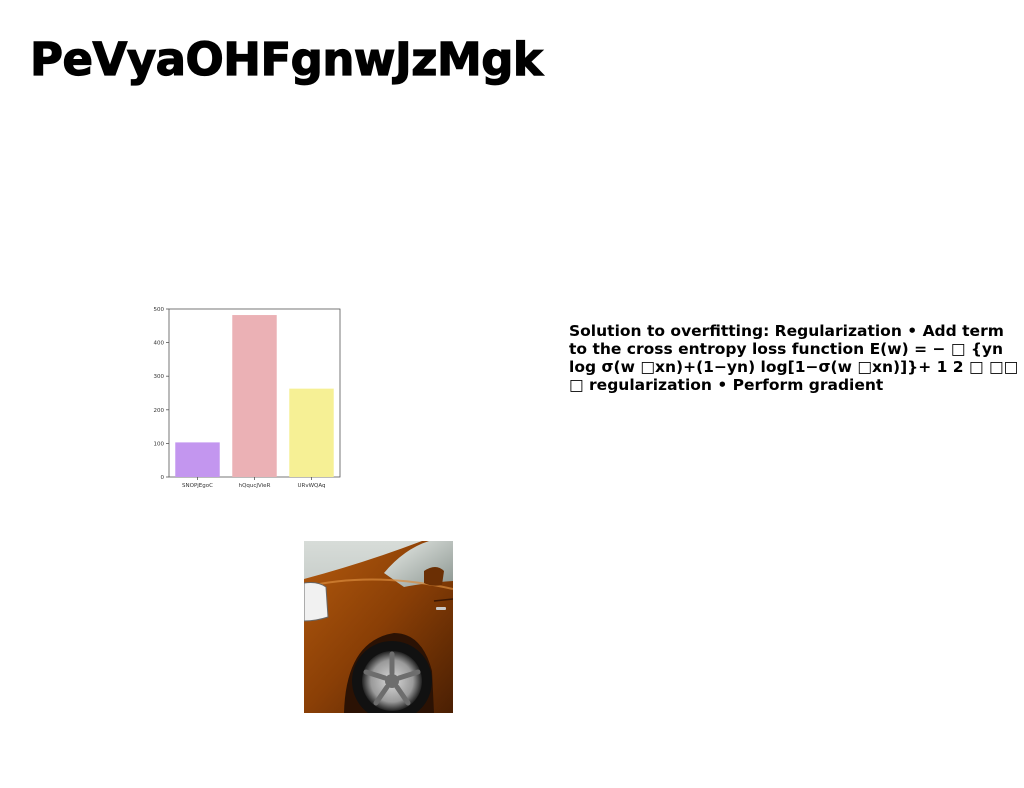 The width and height of the screenshot is (1024, 788). I want to click on y-tick-label: 200, so click(159, 411).